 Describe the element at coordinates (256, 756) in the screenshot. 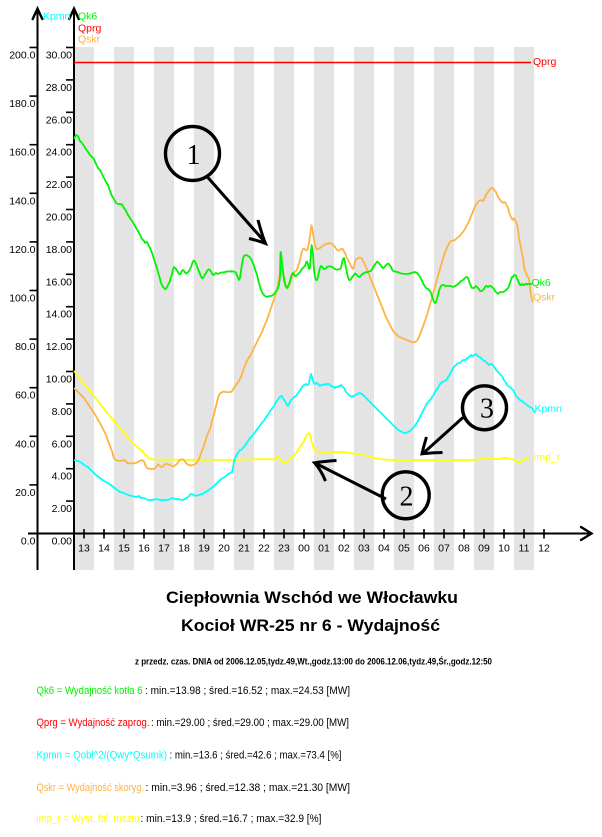

I see `svg-text:: min.=13.6 ; śred.=42.6 ; max: : min.=13.6 ; śred.=42.6 ; max.=73.4 [%]` at that location.